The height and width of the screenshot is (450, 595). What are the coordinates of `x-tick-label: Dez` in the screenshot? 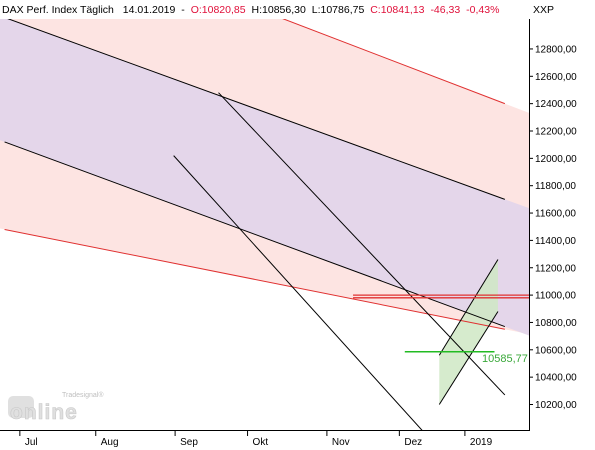 It's located at (413, 442).